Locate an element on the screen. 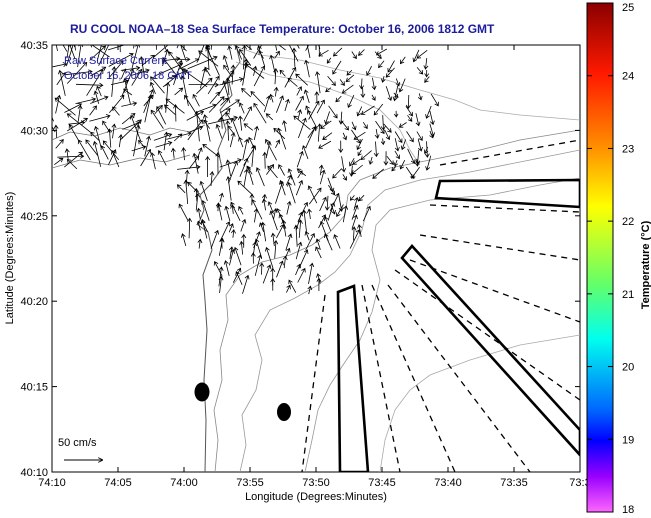  y-tick-label: 40:15 is located at coordinates (34, 388).